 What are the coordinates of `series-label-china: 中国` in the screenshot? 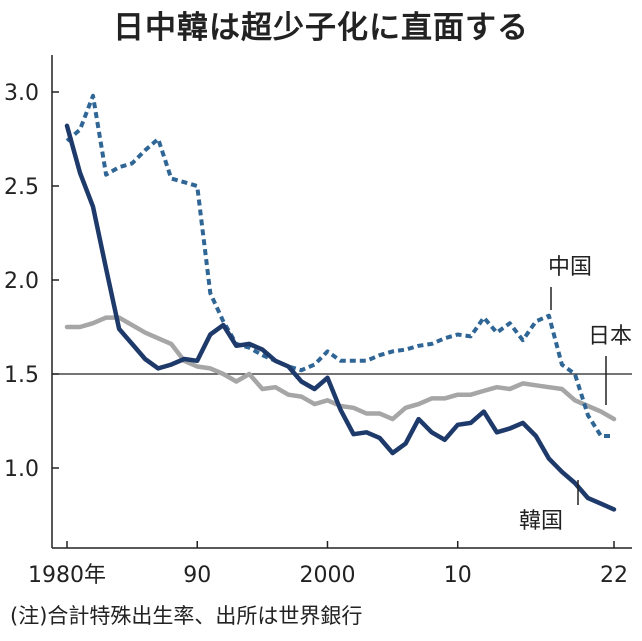 It's located at (570, 267).